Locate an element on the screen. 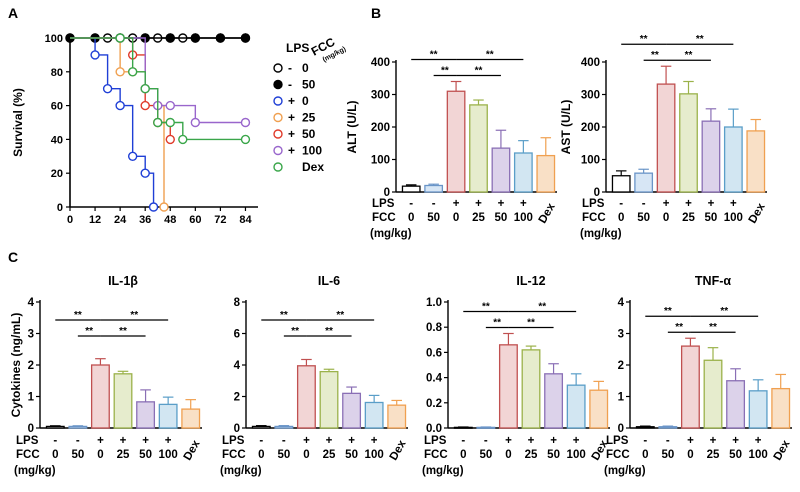  alt-unit-label: (mg/kg) is located at coordinates (391, 234).